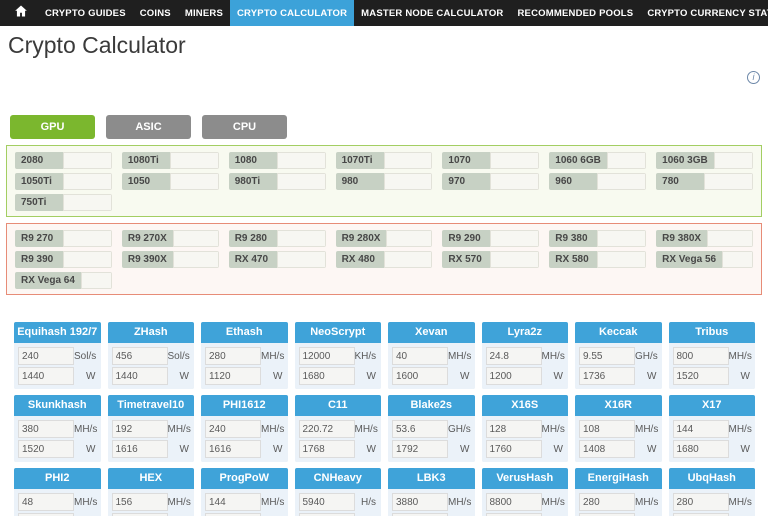 Image resolution: width=768 pixels, height=516 pixels. I want to click on nav-item-crypto-guides: CRYPTO GUIDES, so click(85, 13).